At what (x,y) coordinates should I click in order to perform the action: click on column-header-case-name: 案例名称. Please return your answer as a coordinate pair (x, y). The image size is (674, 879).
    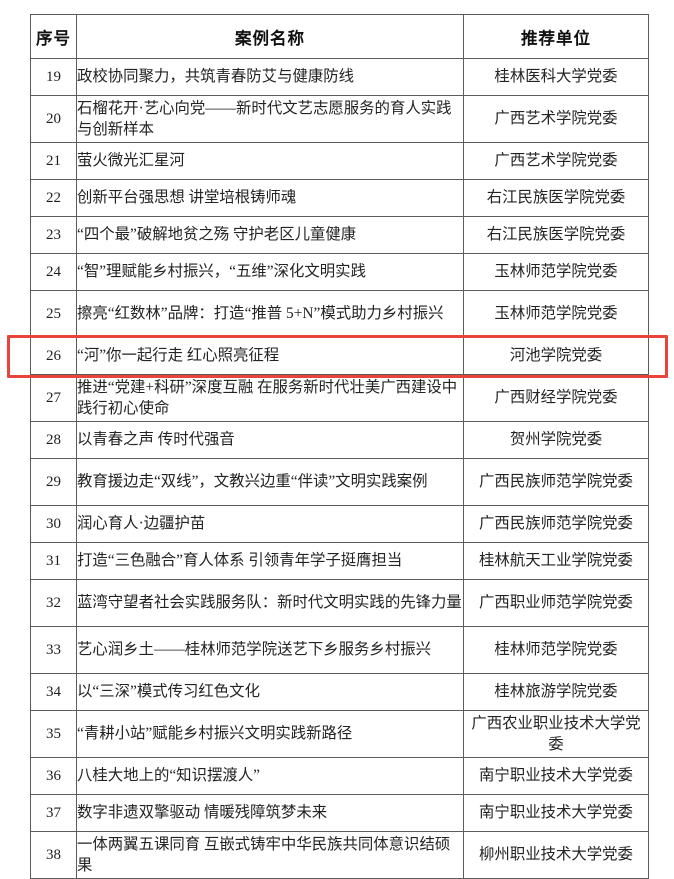
    Looking at the image, I should click on (270, 36).